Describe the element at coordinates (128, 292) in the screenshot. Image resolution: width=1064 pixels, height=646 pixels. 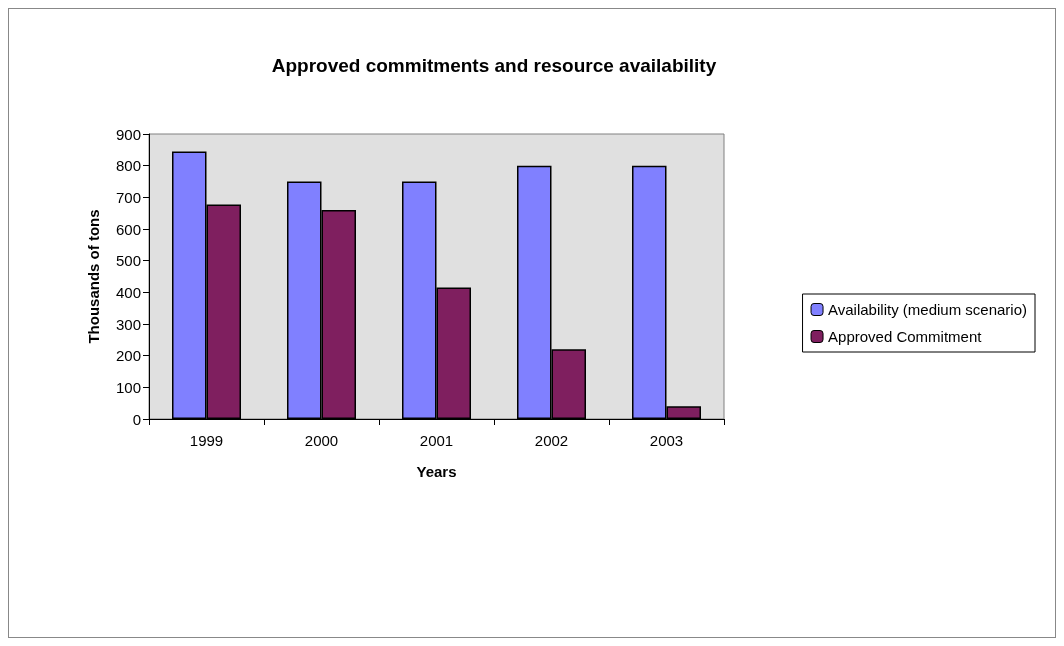
I see `y-tick-label: 400` at that location.